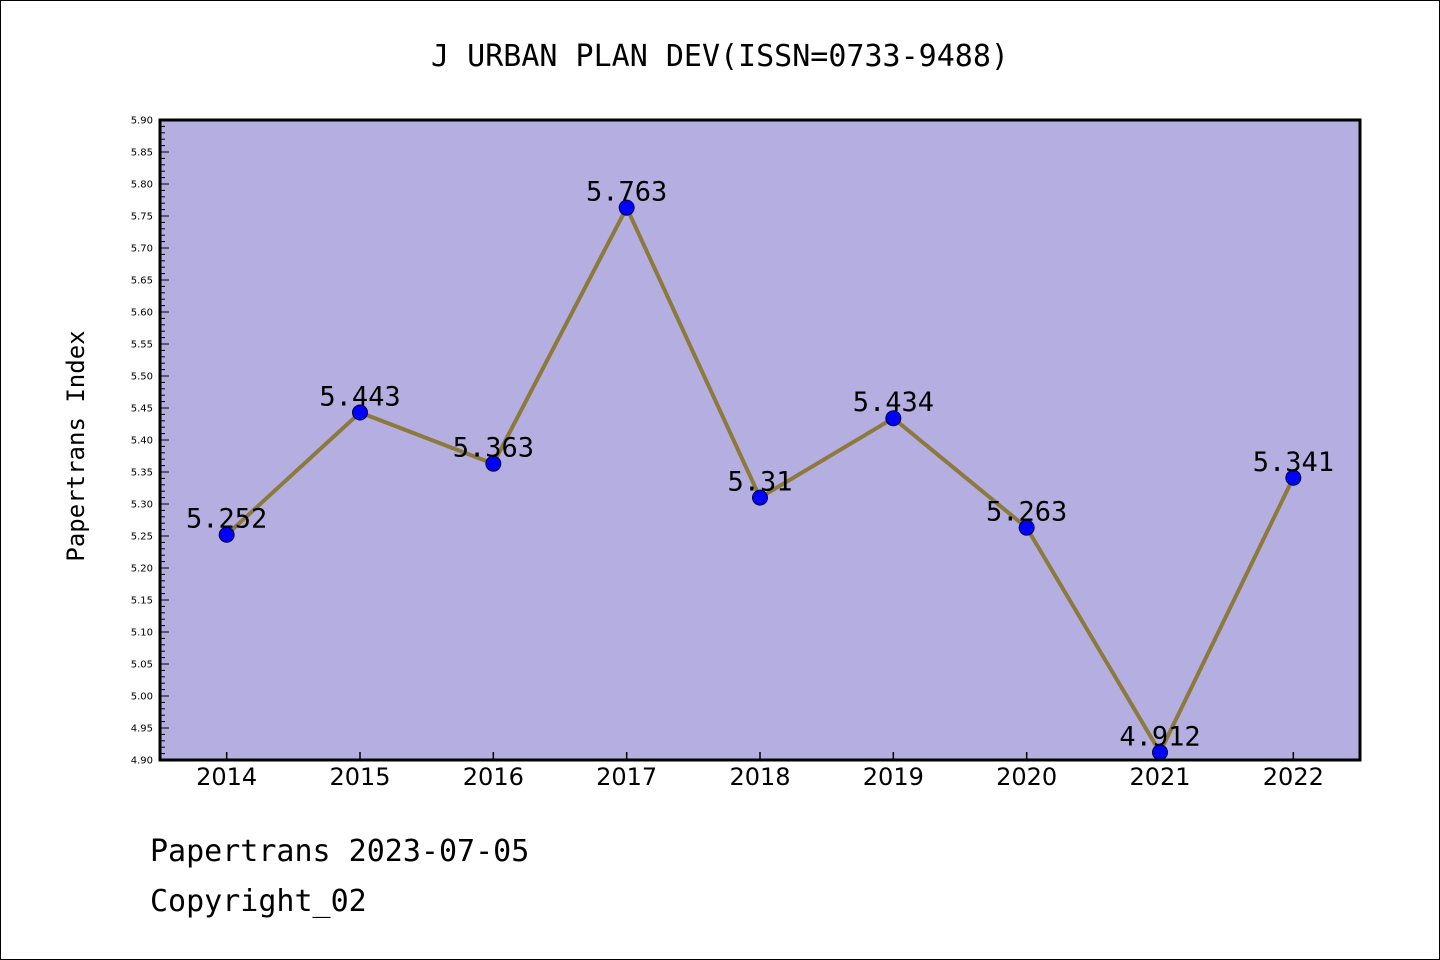  Describe the element at coordinates (142, 185) in the screenshot. I see `y-tick-label: 5.80` at that location.